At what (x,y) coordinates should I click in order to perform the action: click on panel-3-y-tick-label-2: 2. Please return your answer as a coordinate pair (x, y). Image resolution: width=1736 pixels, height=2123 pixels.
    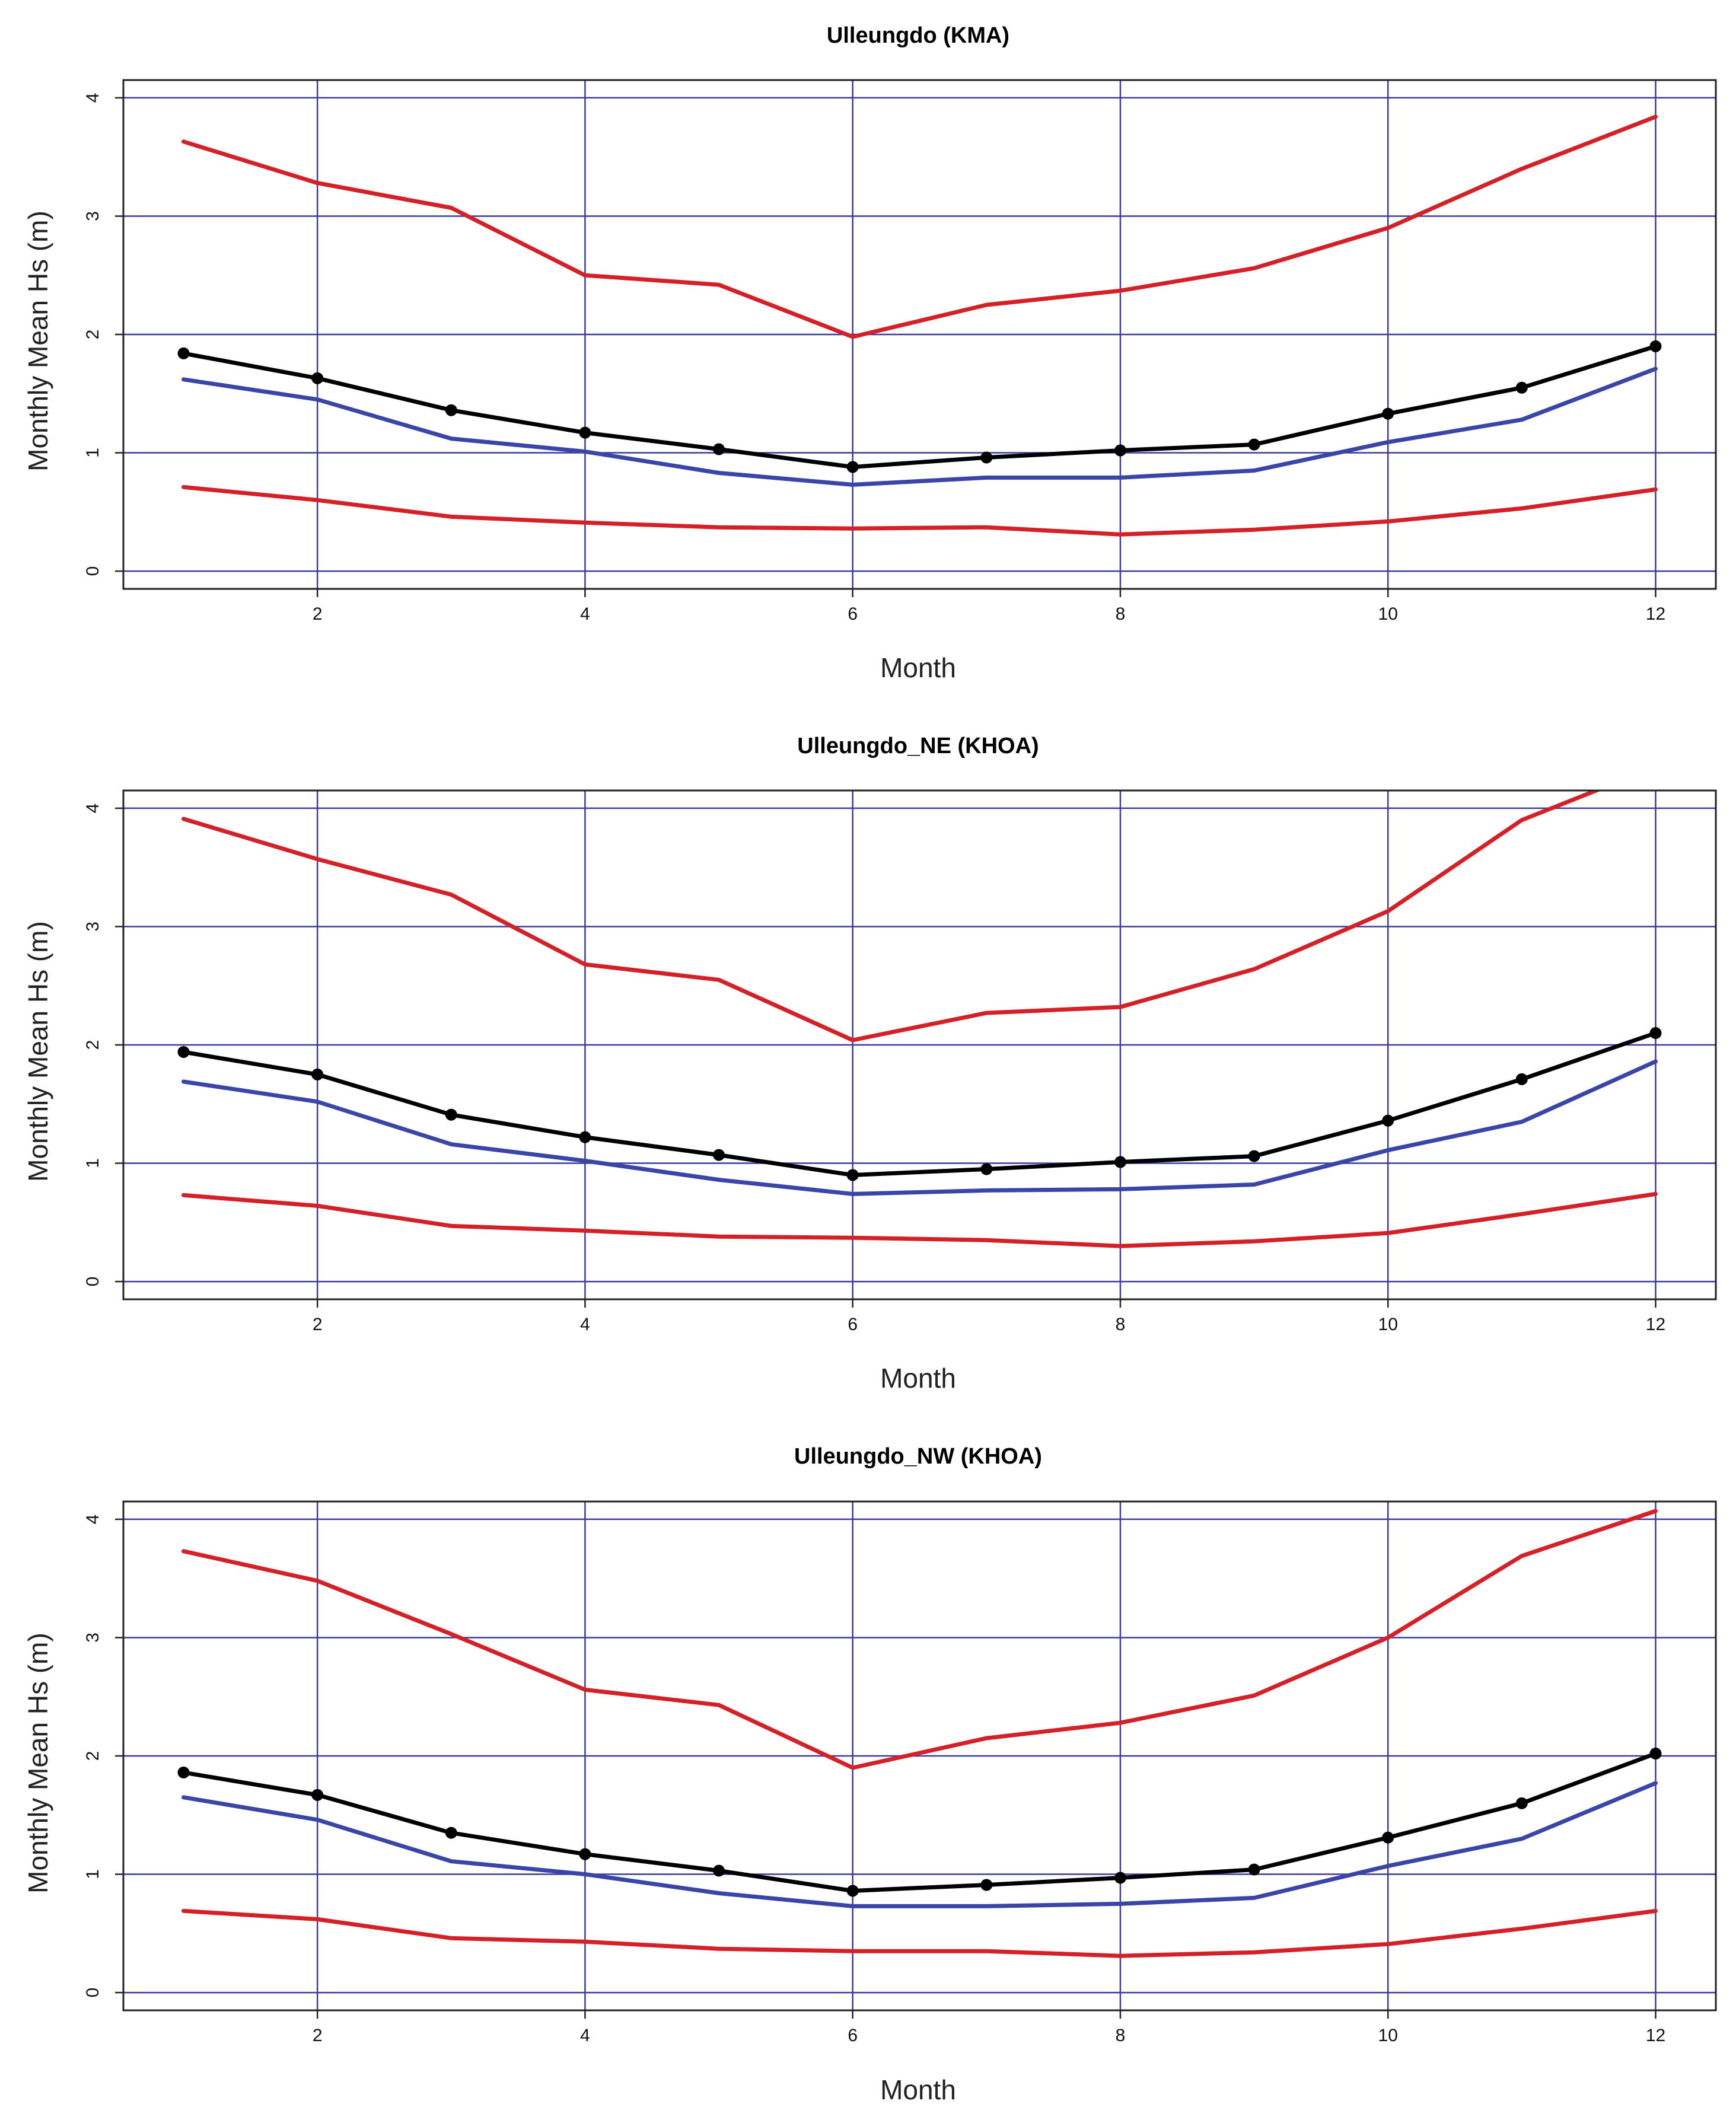
    Looking at the image, I should click on (93, 1756).